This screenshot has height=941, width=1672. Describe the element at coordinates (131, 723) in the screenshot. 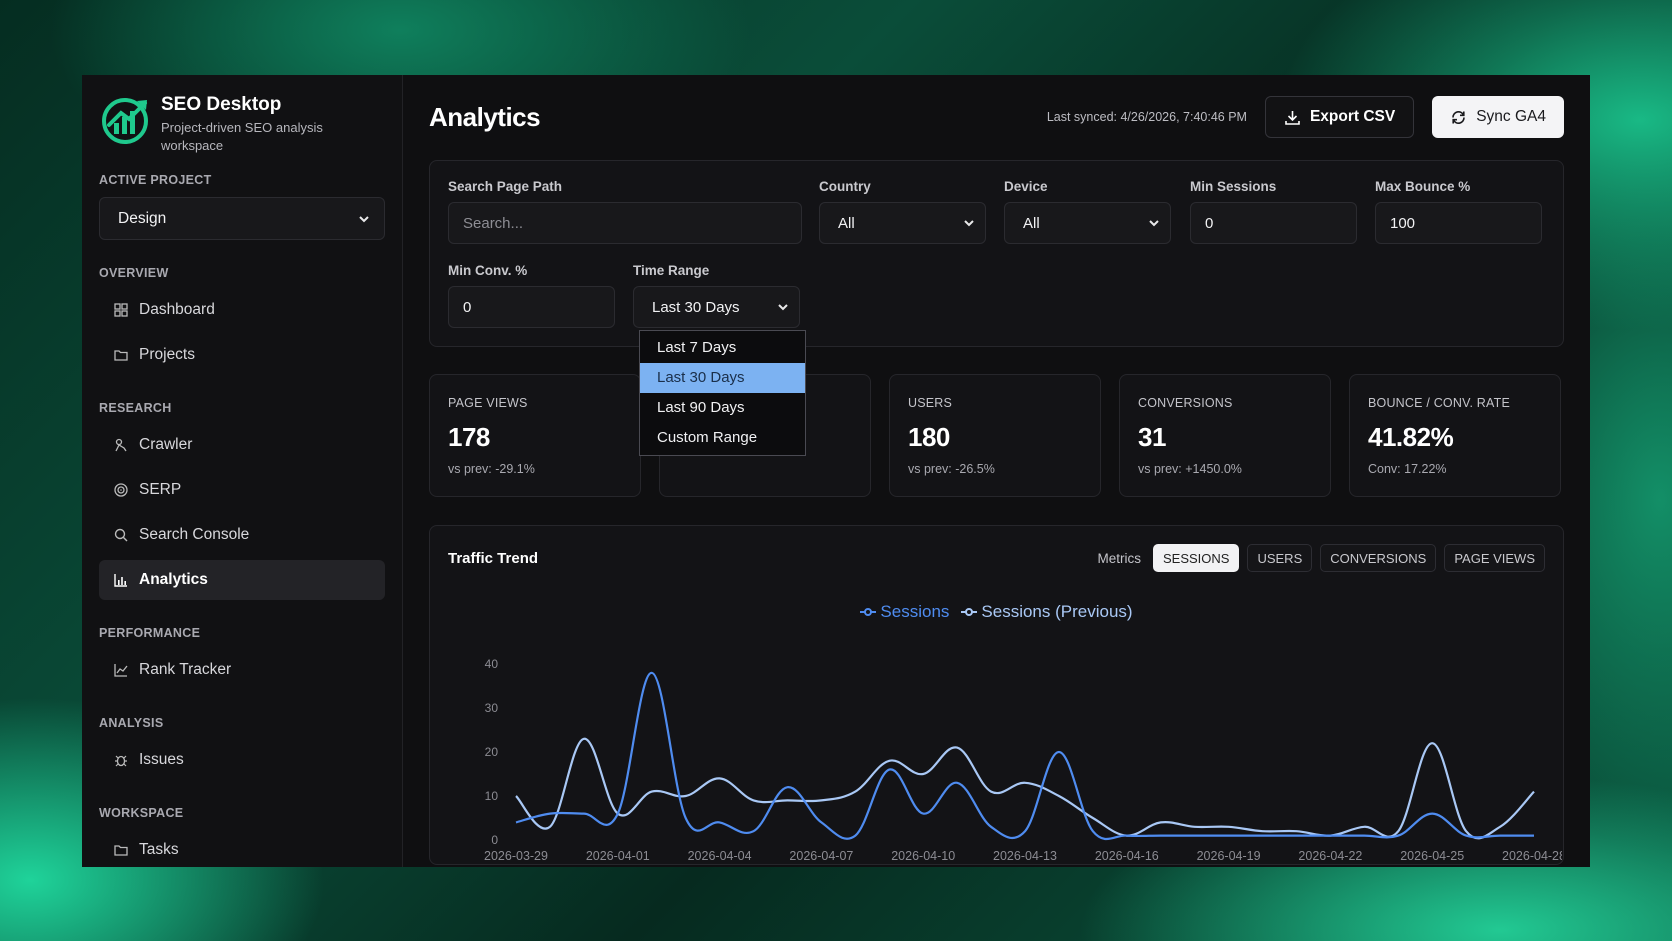

I see `nav-group-label: ANALYSIS` at that location.